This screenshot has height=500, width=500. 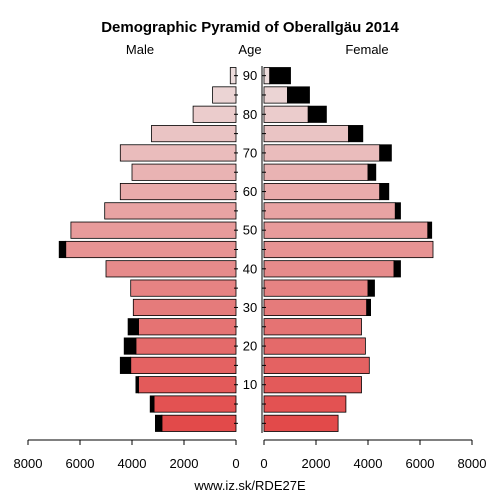 What do you see at coordinates (184, 463) in the screenshot?
I see `x-tick-label-male: 2000` at bounding box center [184, 463].